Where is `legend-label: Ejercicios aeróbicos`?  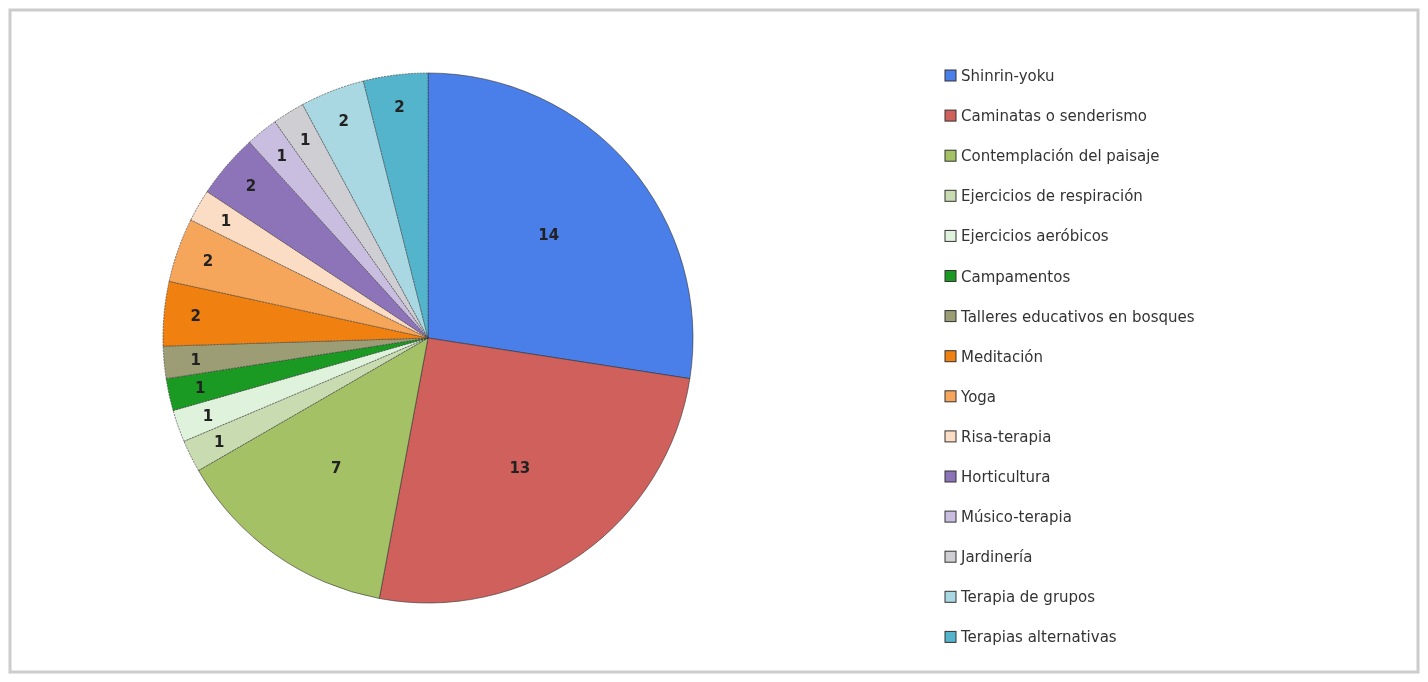 legend-label: Ejercicios aeróbicos is located at coordinates (1035, 236).